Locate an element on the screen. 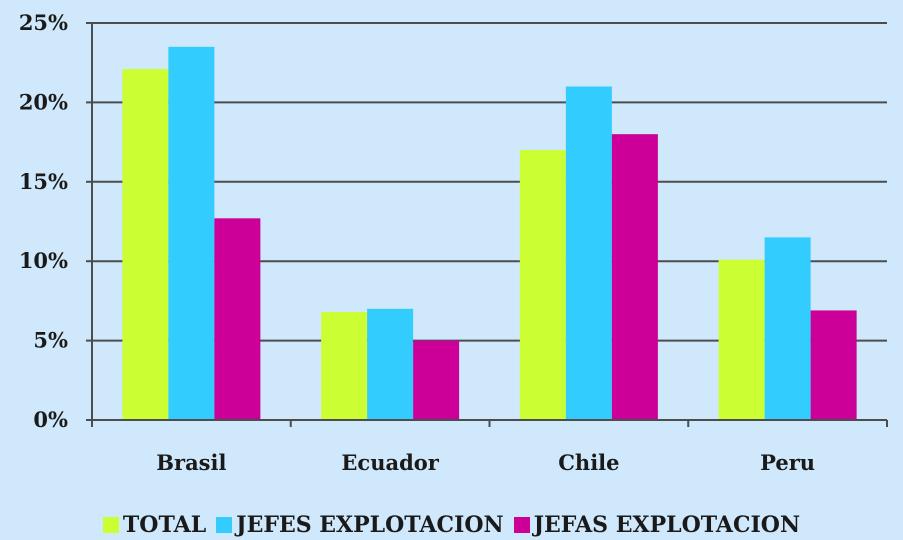  legend-swatch-jefes is located at coordinates (224, 525).